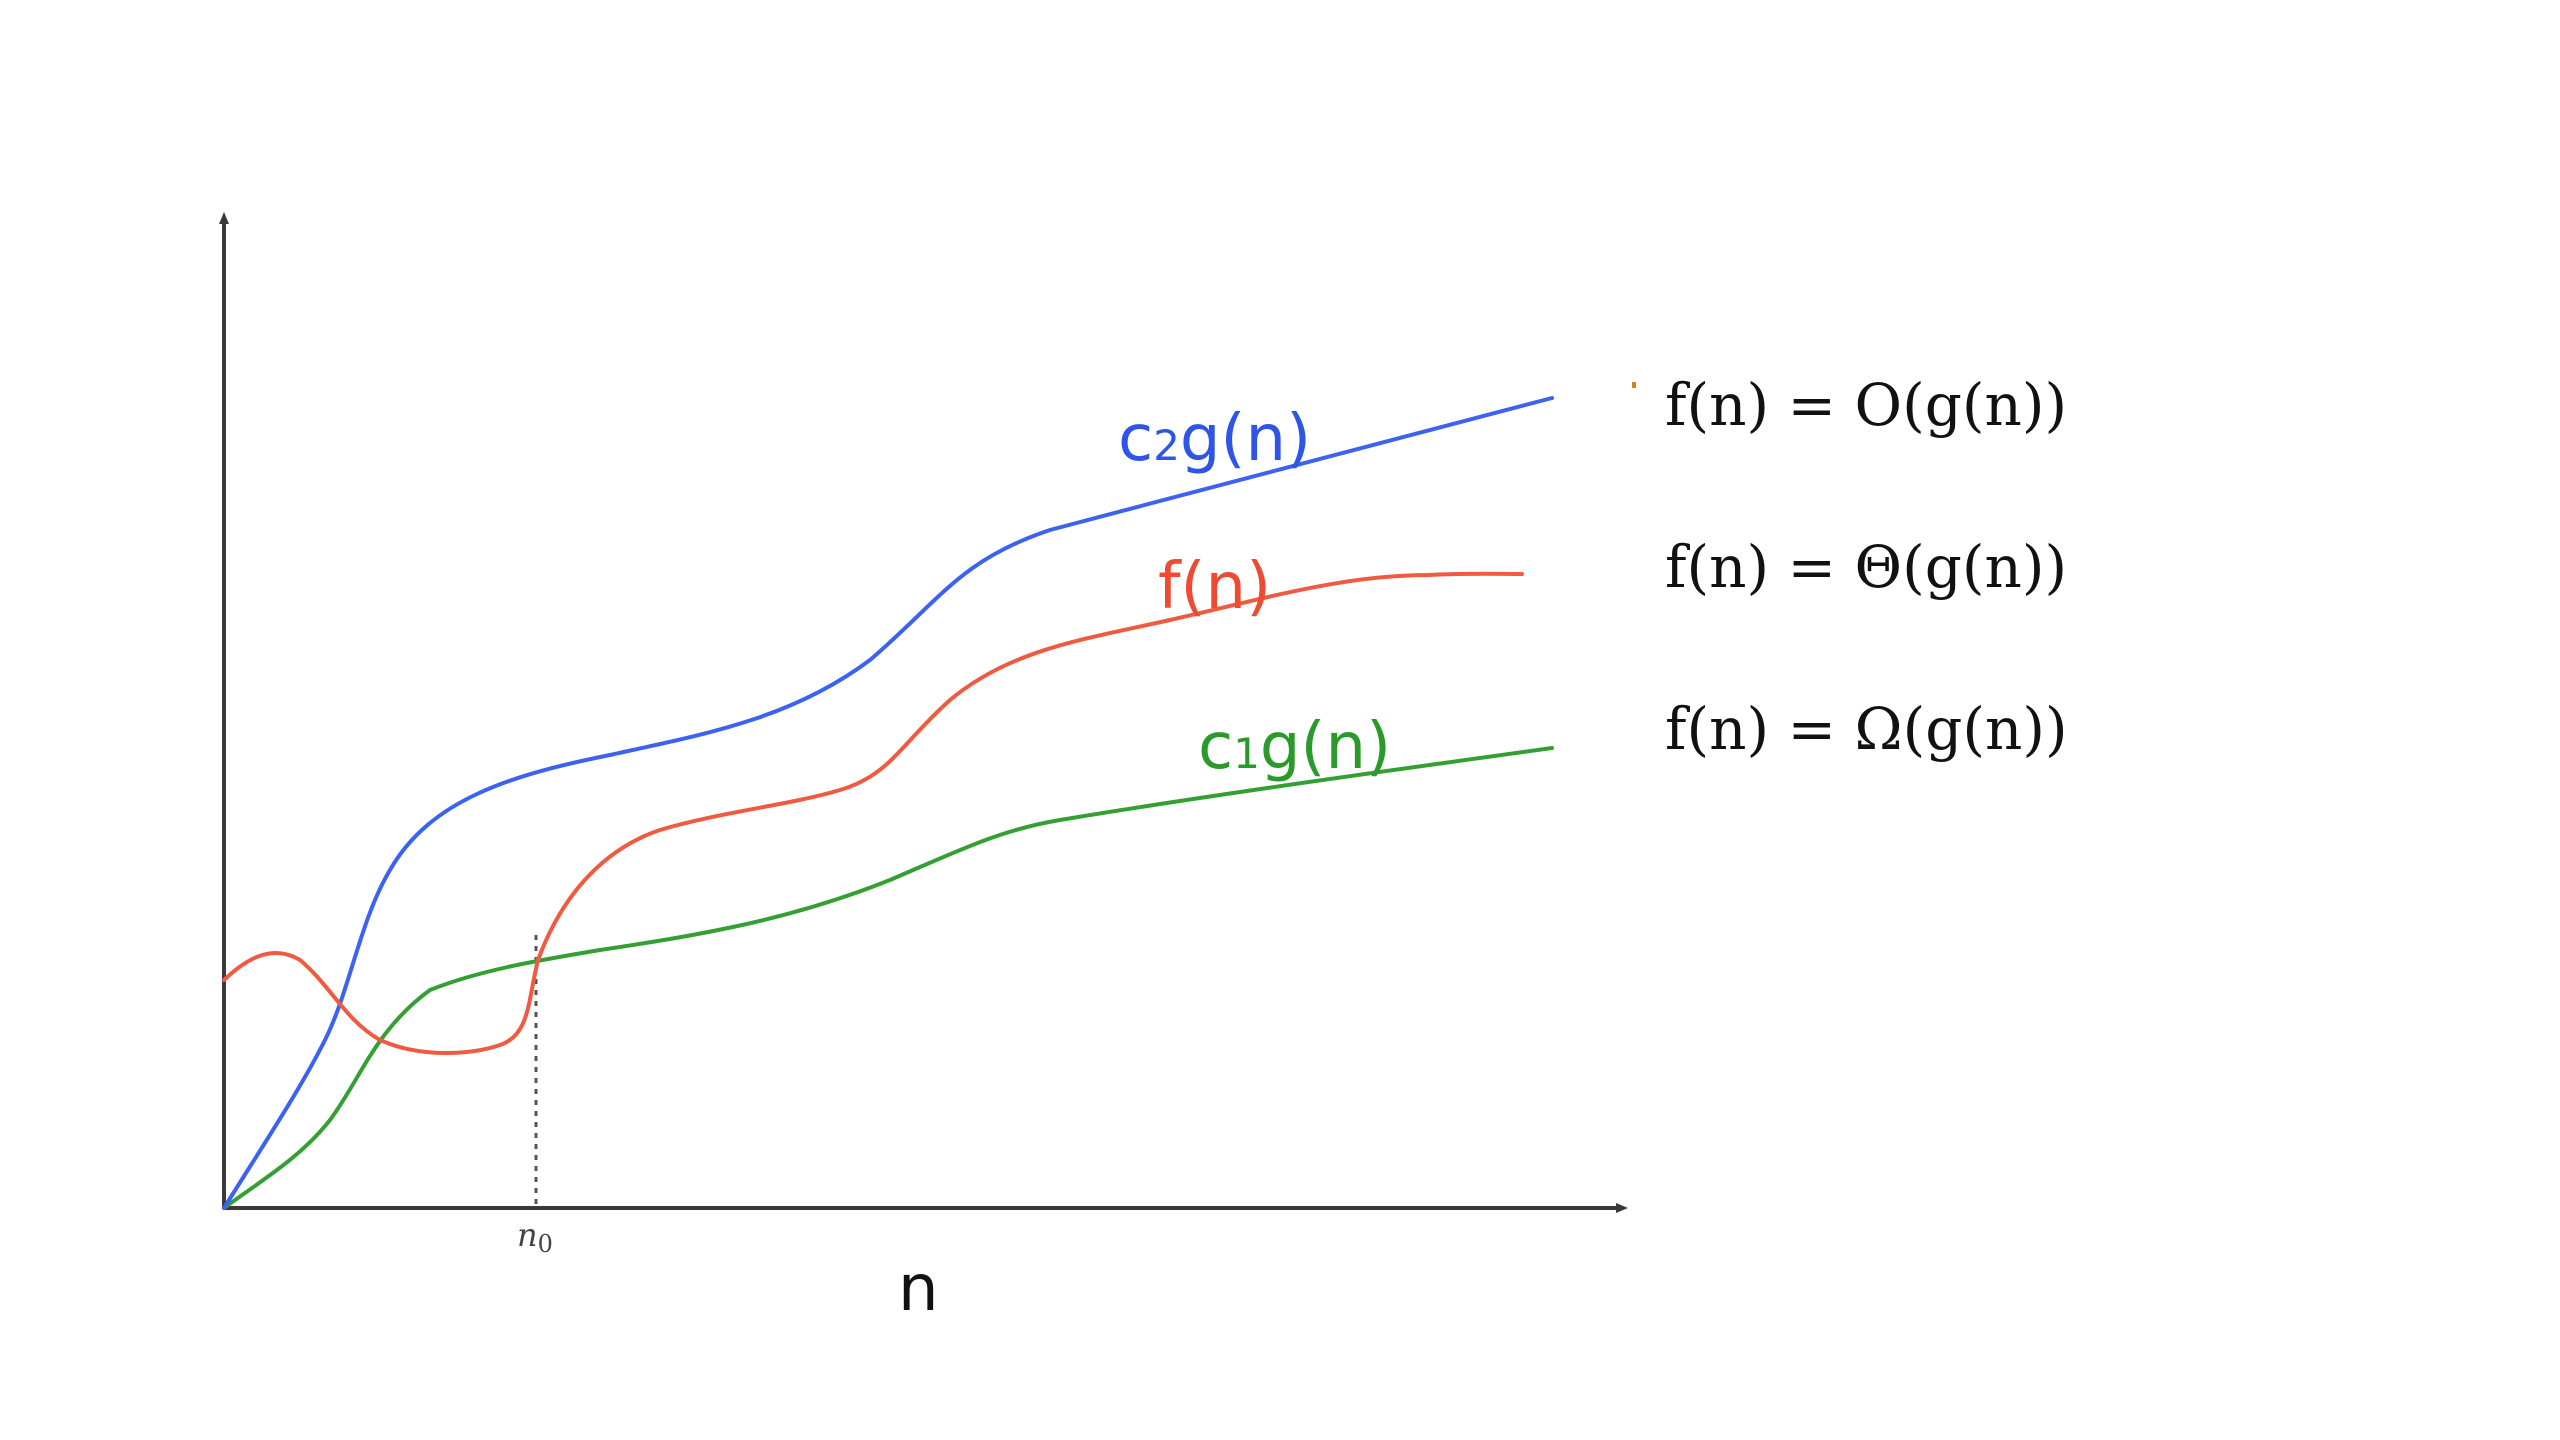  What do you see at coordinates (1866, 729) in the screenshot?
I see `big-omega-equation: f(n) = Ω(g(n))` at bounding box center [1866, 729].